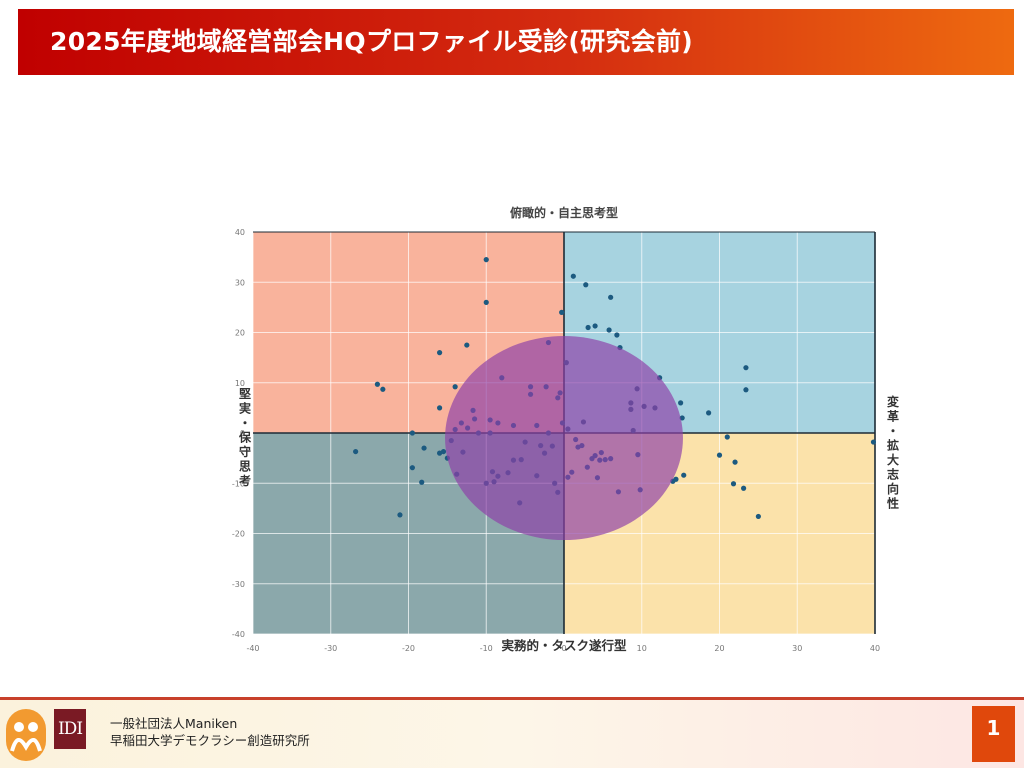 Image resolution: width=1024 pixels, height=768 pixels. Describe the element at coordinates (238, 634) in the screenshot. I see `y-tick-label: -40` at that location.